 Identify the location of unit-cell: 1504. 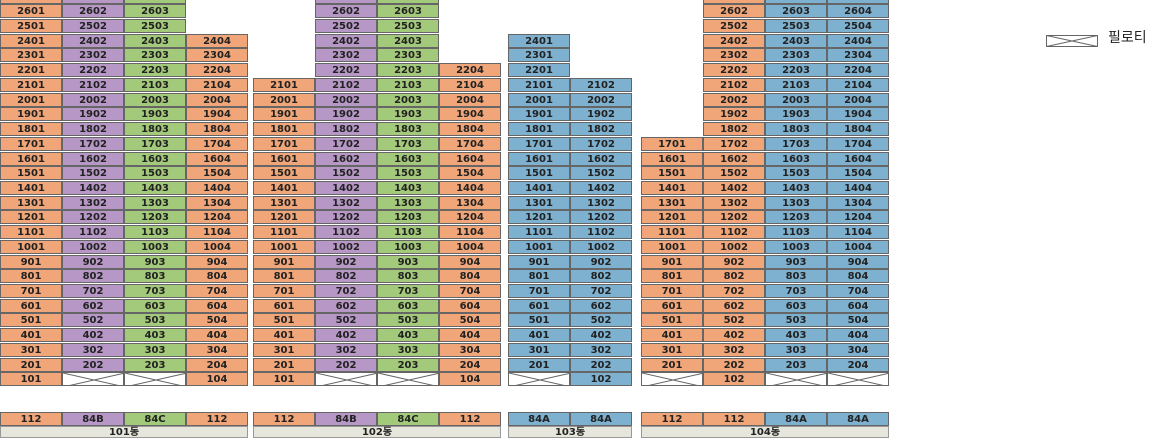
(217, 173).